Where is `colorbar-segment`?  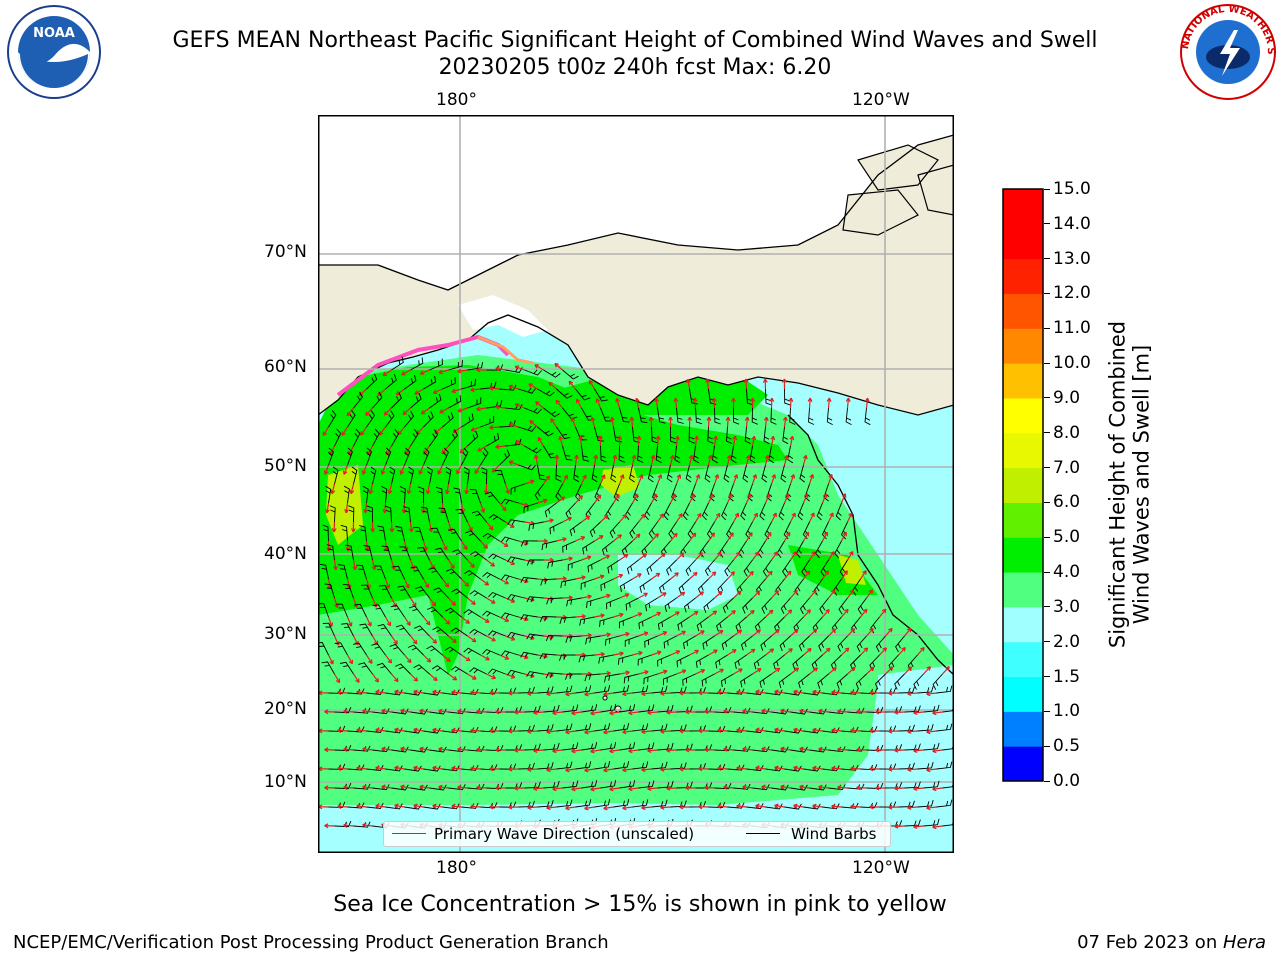 colorbar-segment is located at coordinates (1023, 555).